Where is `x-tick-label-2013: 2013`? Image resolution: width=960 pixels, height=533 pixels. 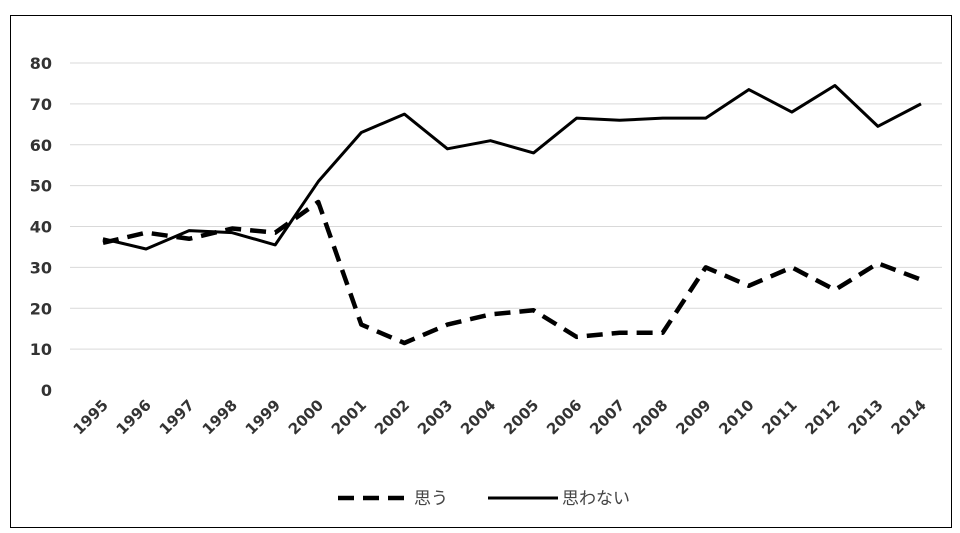
x-tick-label-2013: 2013 is located at coordinates (866, 417).